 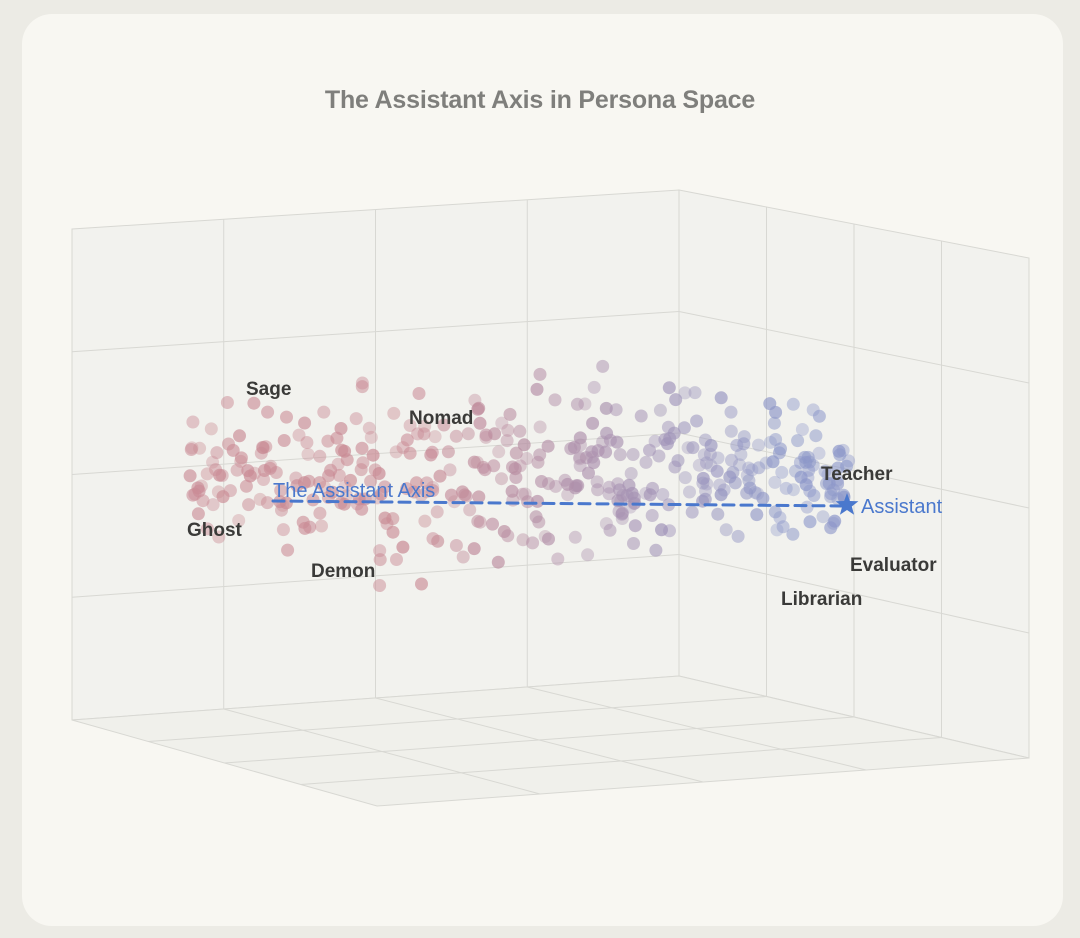 What do you see at coordinates (375, 576) in the screenshot?
I see `back-wall-gridline` at bounding box center [375, 576].